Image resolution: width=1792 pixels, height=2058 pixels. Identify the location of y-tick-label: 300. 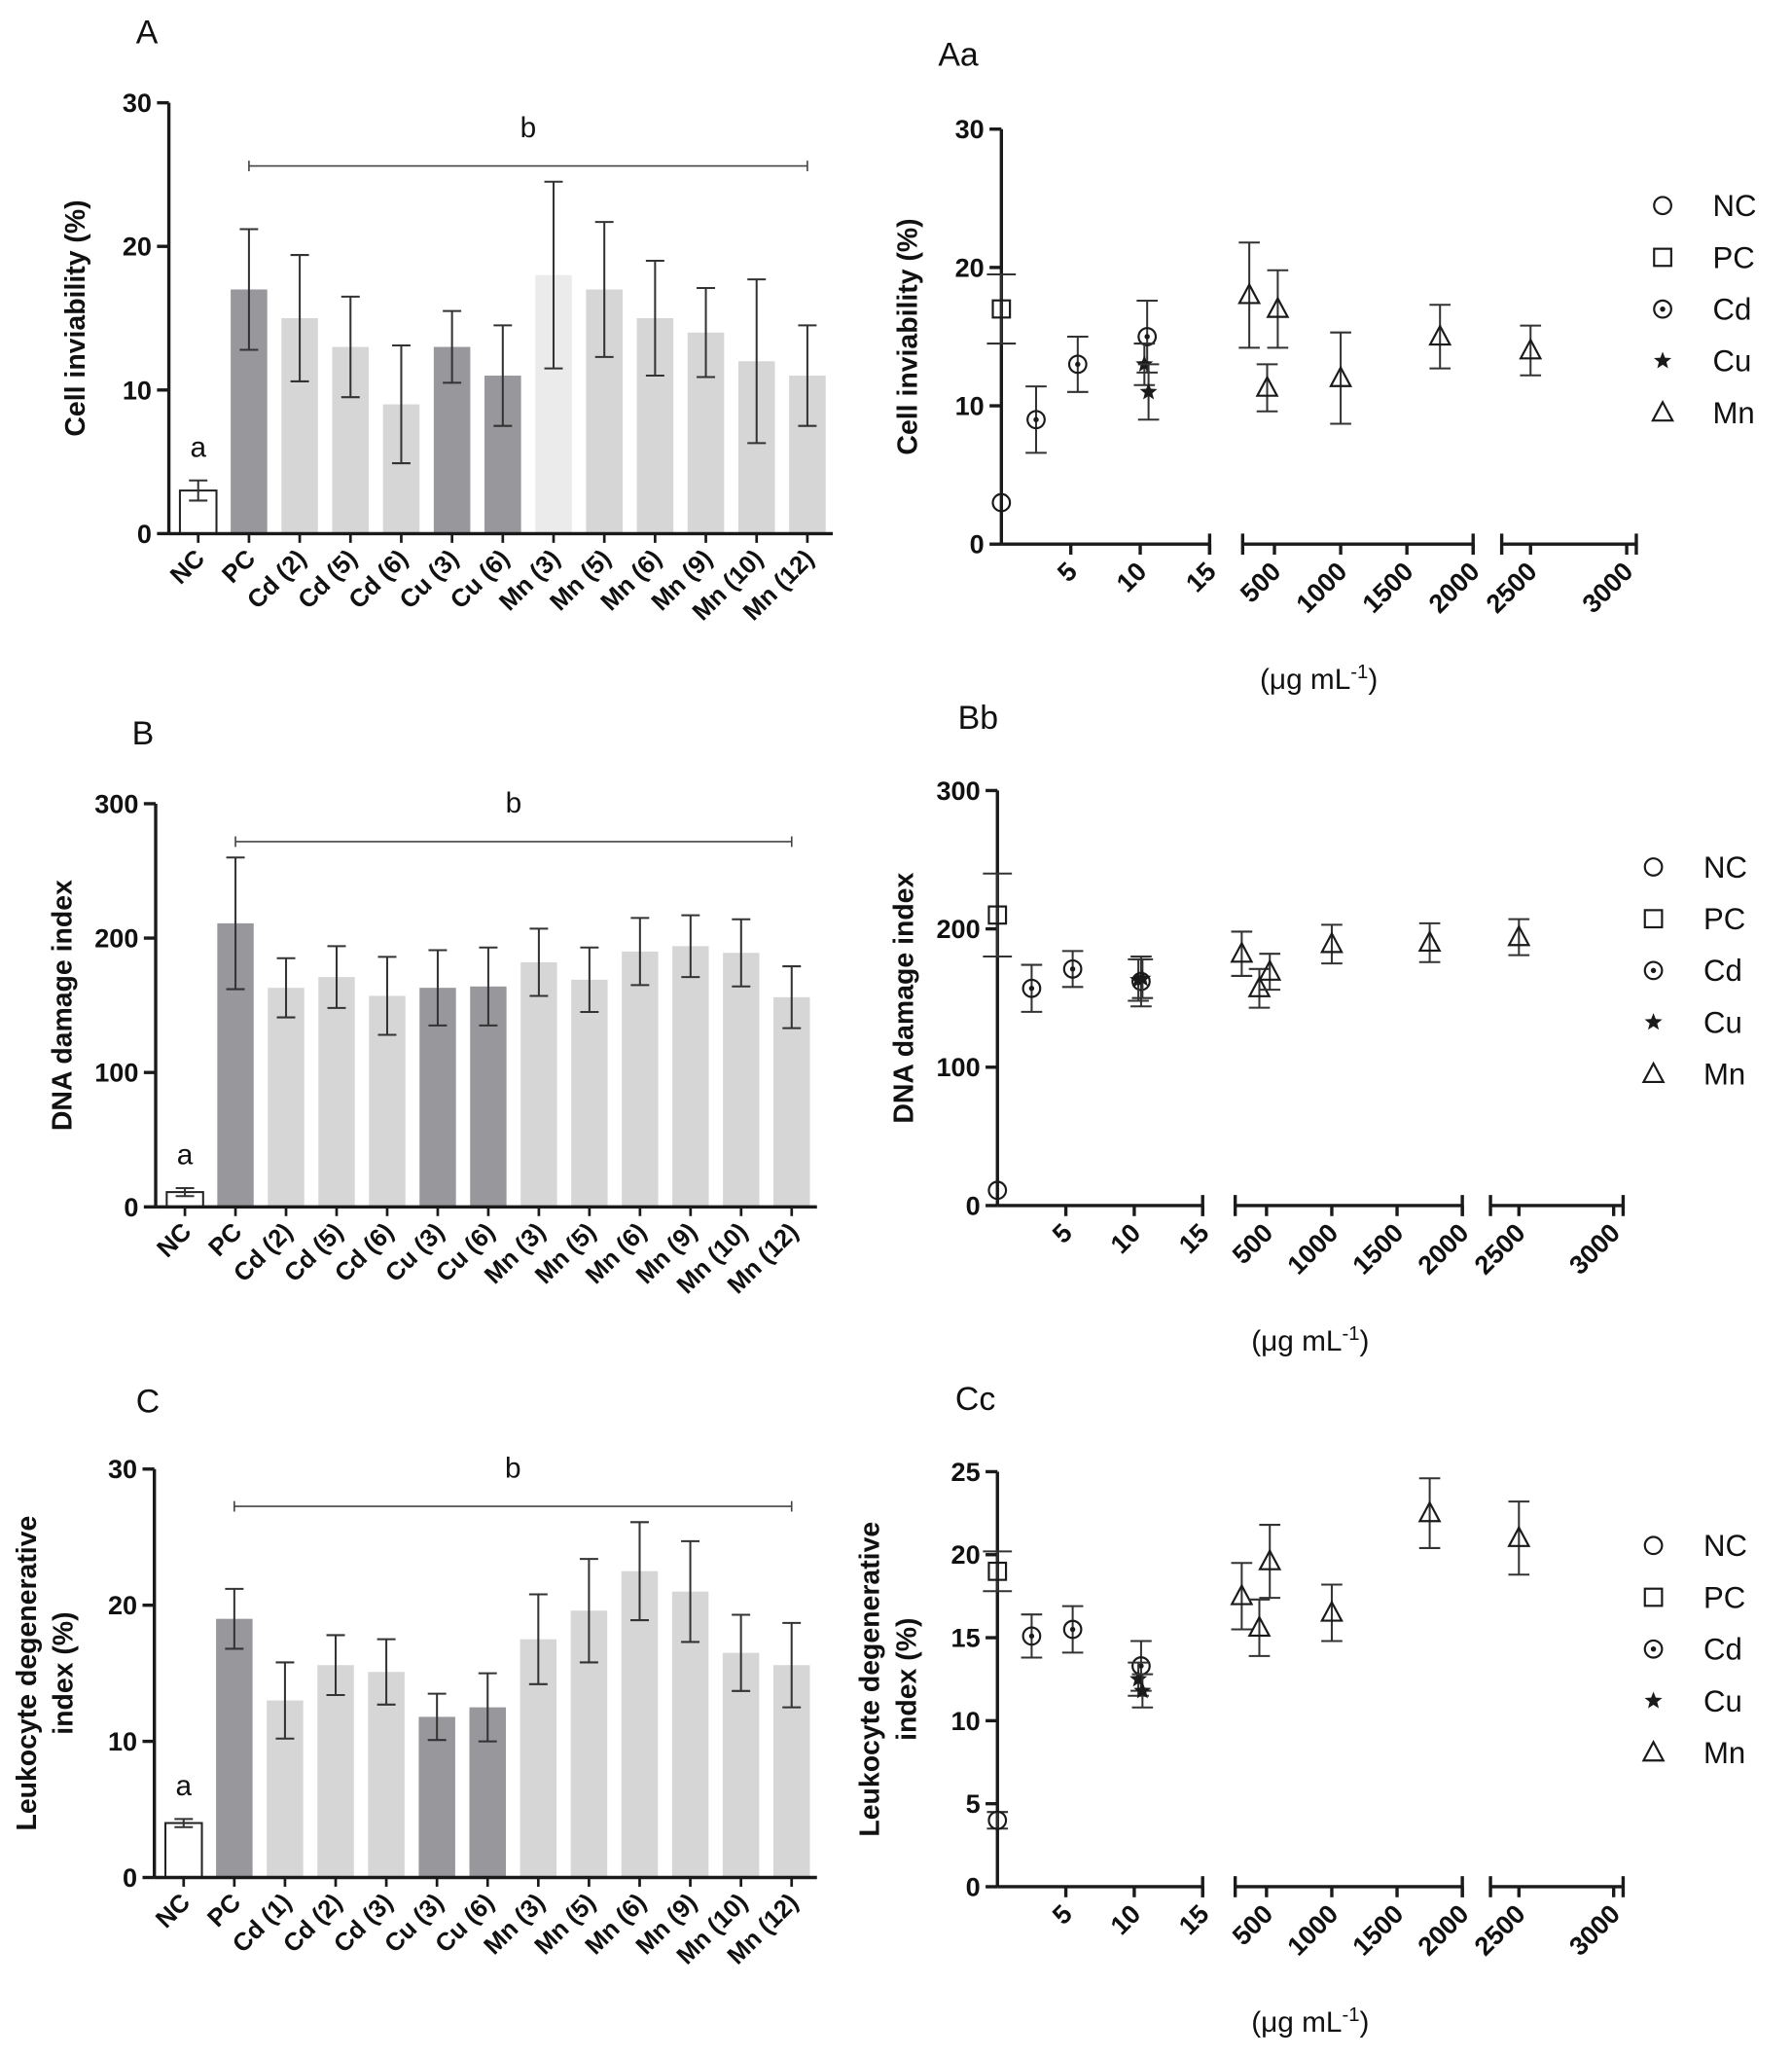
(116, 803).